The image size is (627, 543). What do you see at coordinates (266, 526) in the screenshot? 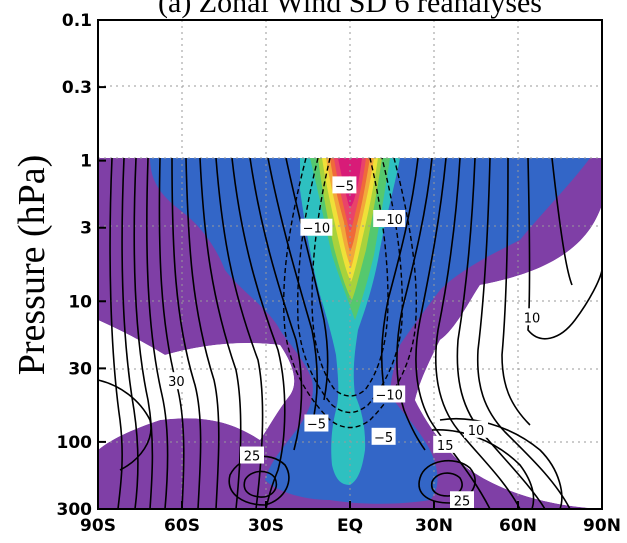
I see `x-tick-label: 30S` at bounding box center [266, 526].